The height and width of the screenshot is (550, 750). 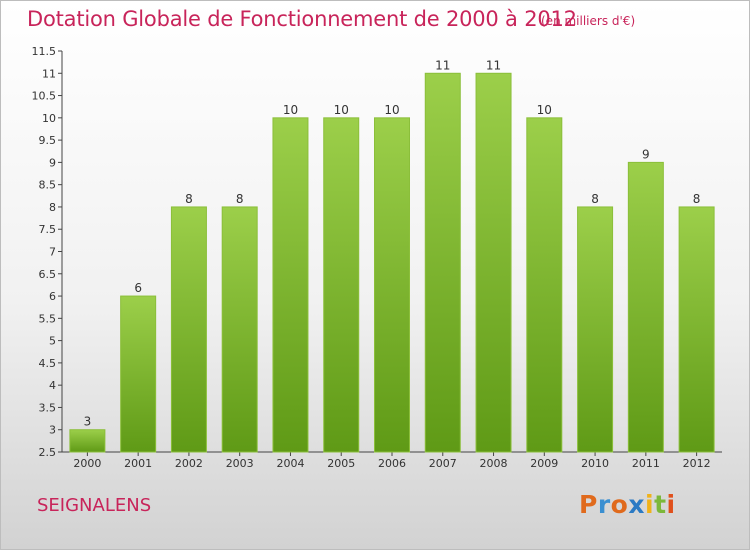 I want to click on logo-letter: o, so click(x=619, y=504).